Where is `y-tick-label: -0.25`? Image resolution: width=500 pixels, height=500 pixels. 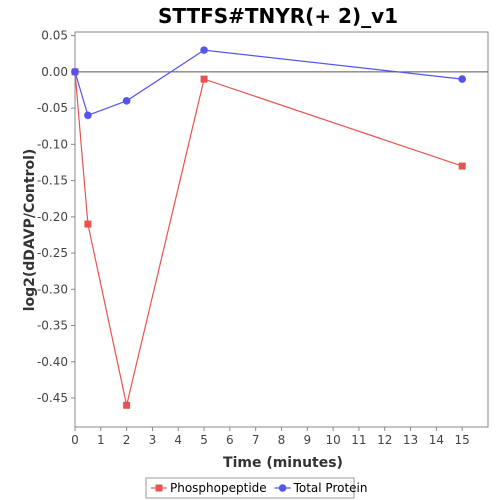
y-tick-label: -0.25 is located at coordinates (52, 253).